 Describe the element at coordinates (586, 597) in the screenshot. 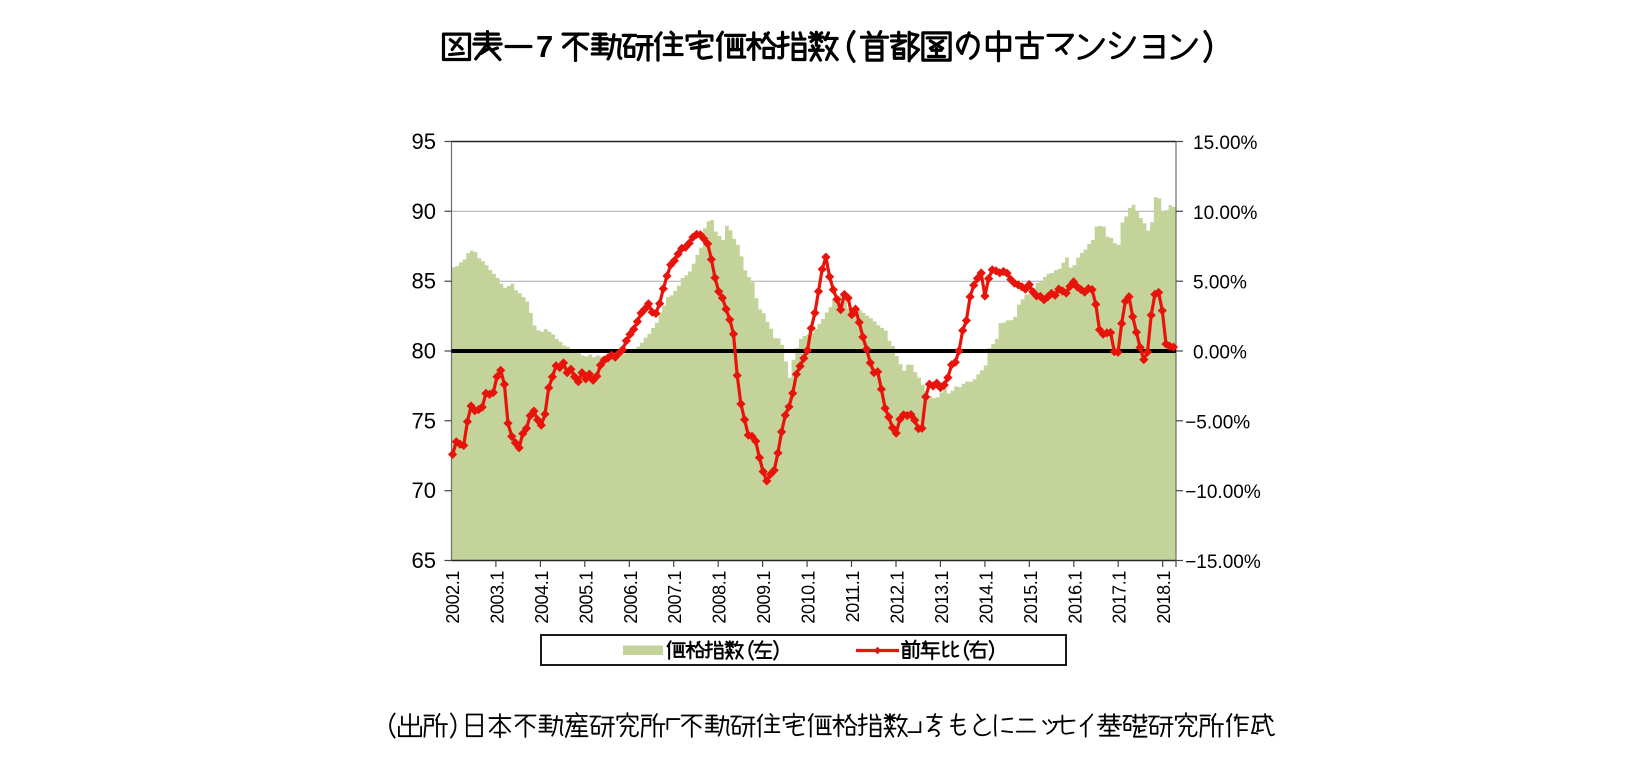

I see `svg-text: 2005.1` at that location.